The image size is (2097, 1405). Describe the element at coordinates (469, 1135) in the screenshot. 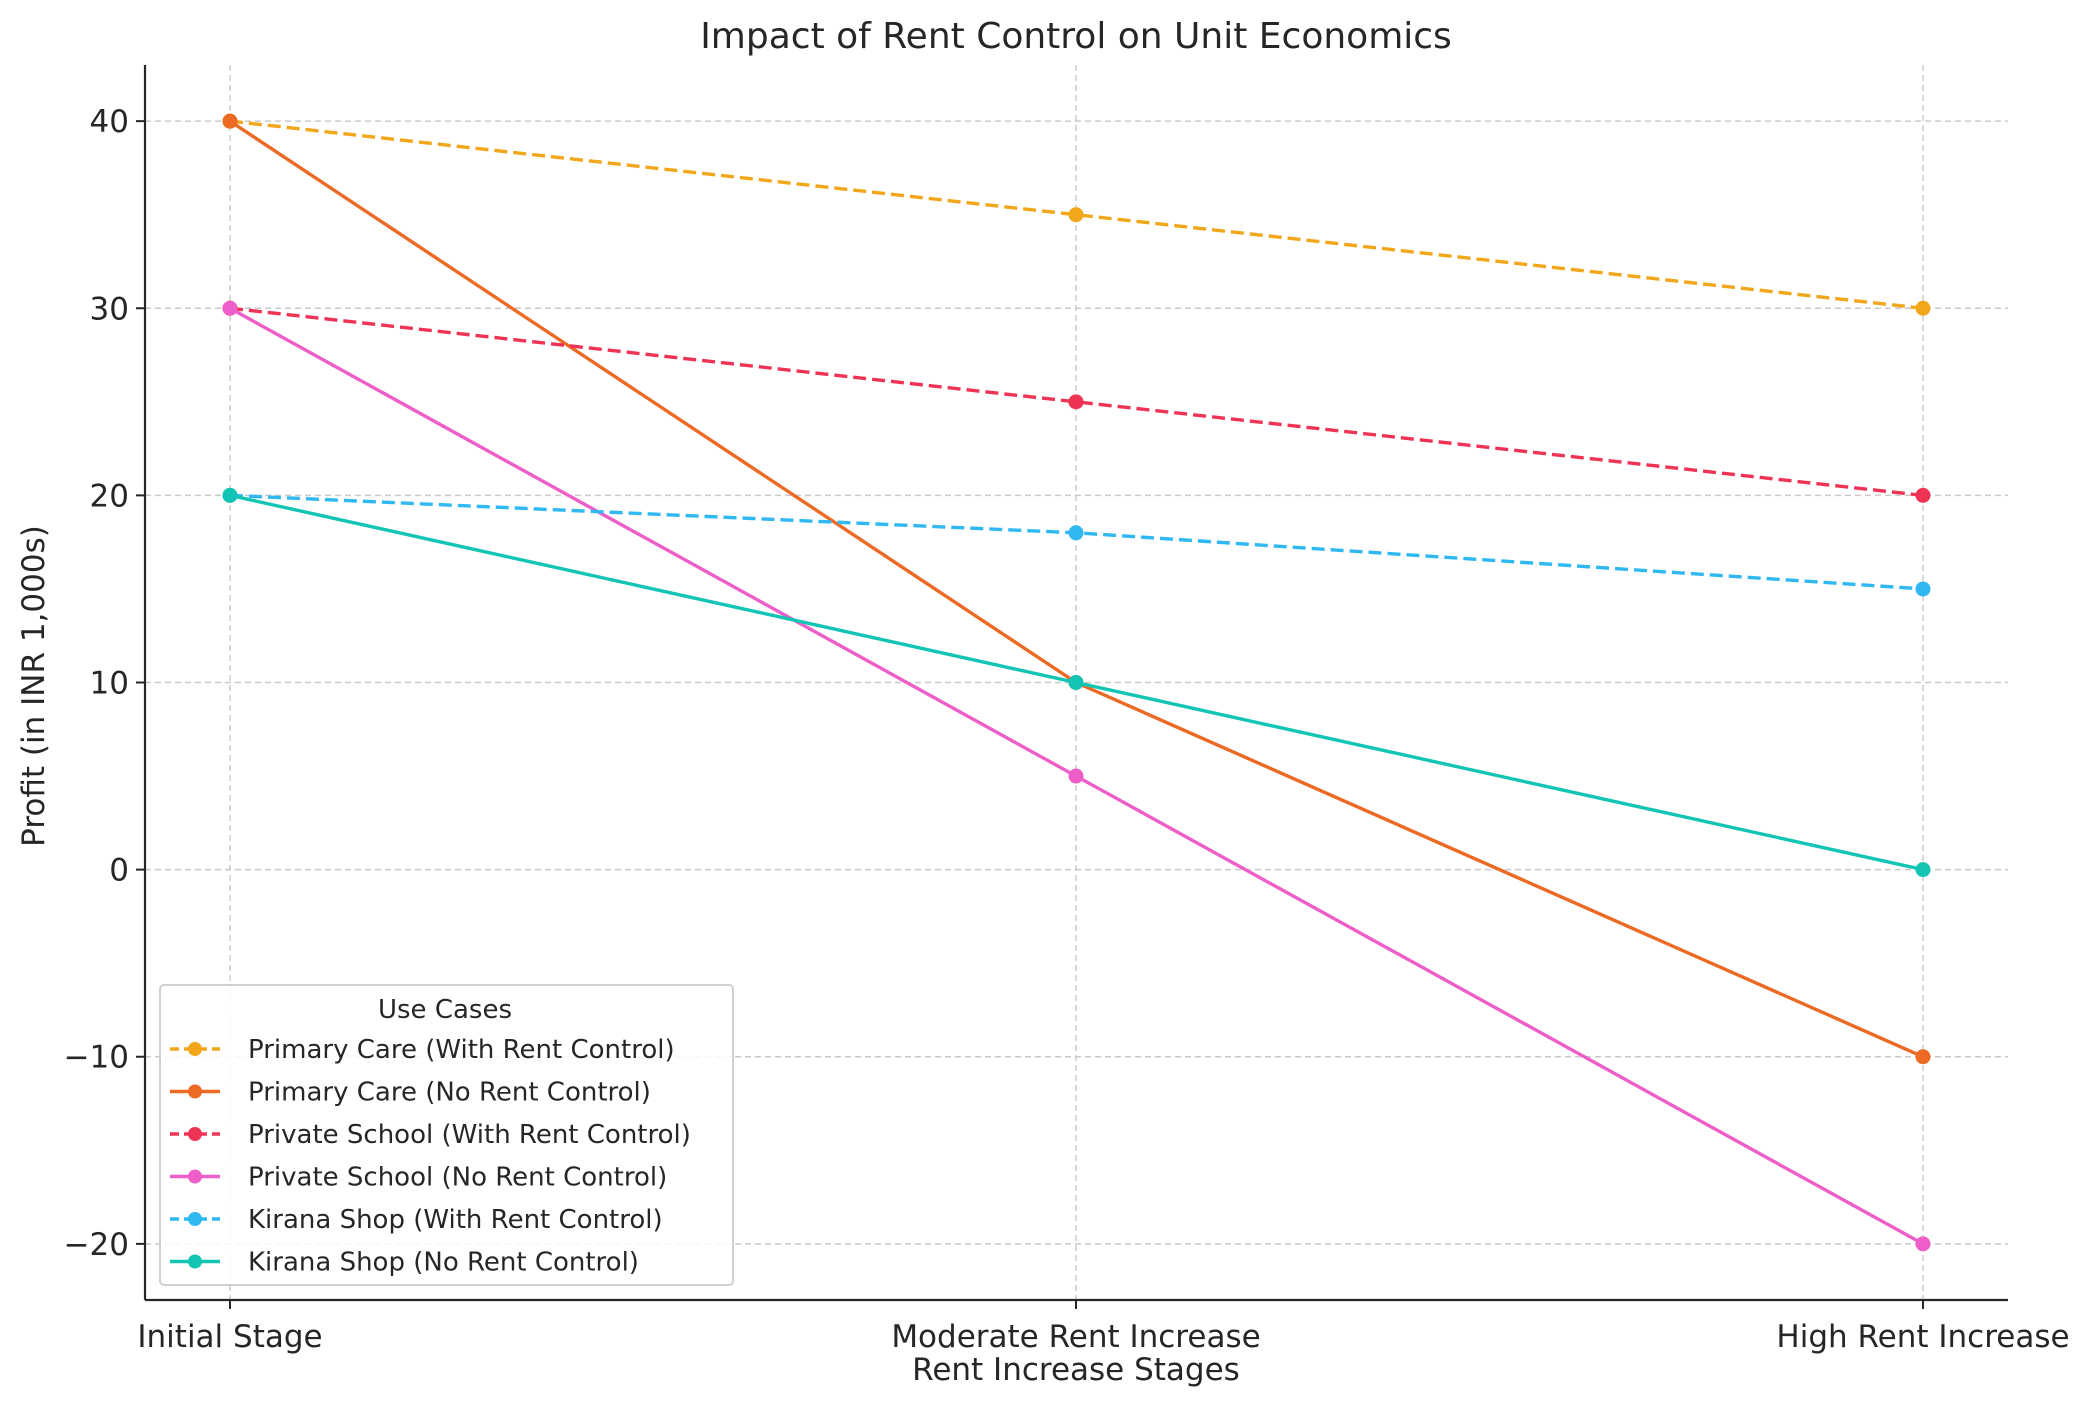

I see `legend-label: Private School (With Rent Control)` at that location.